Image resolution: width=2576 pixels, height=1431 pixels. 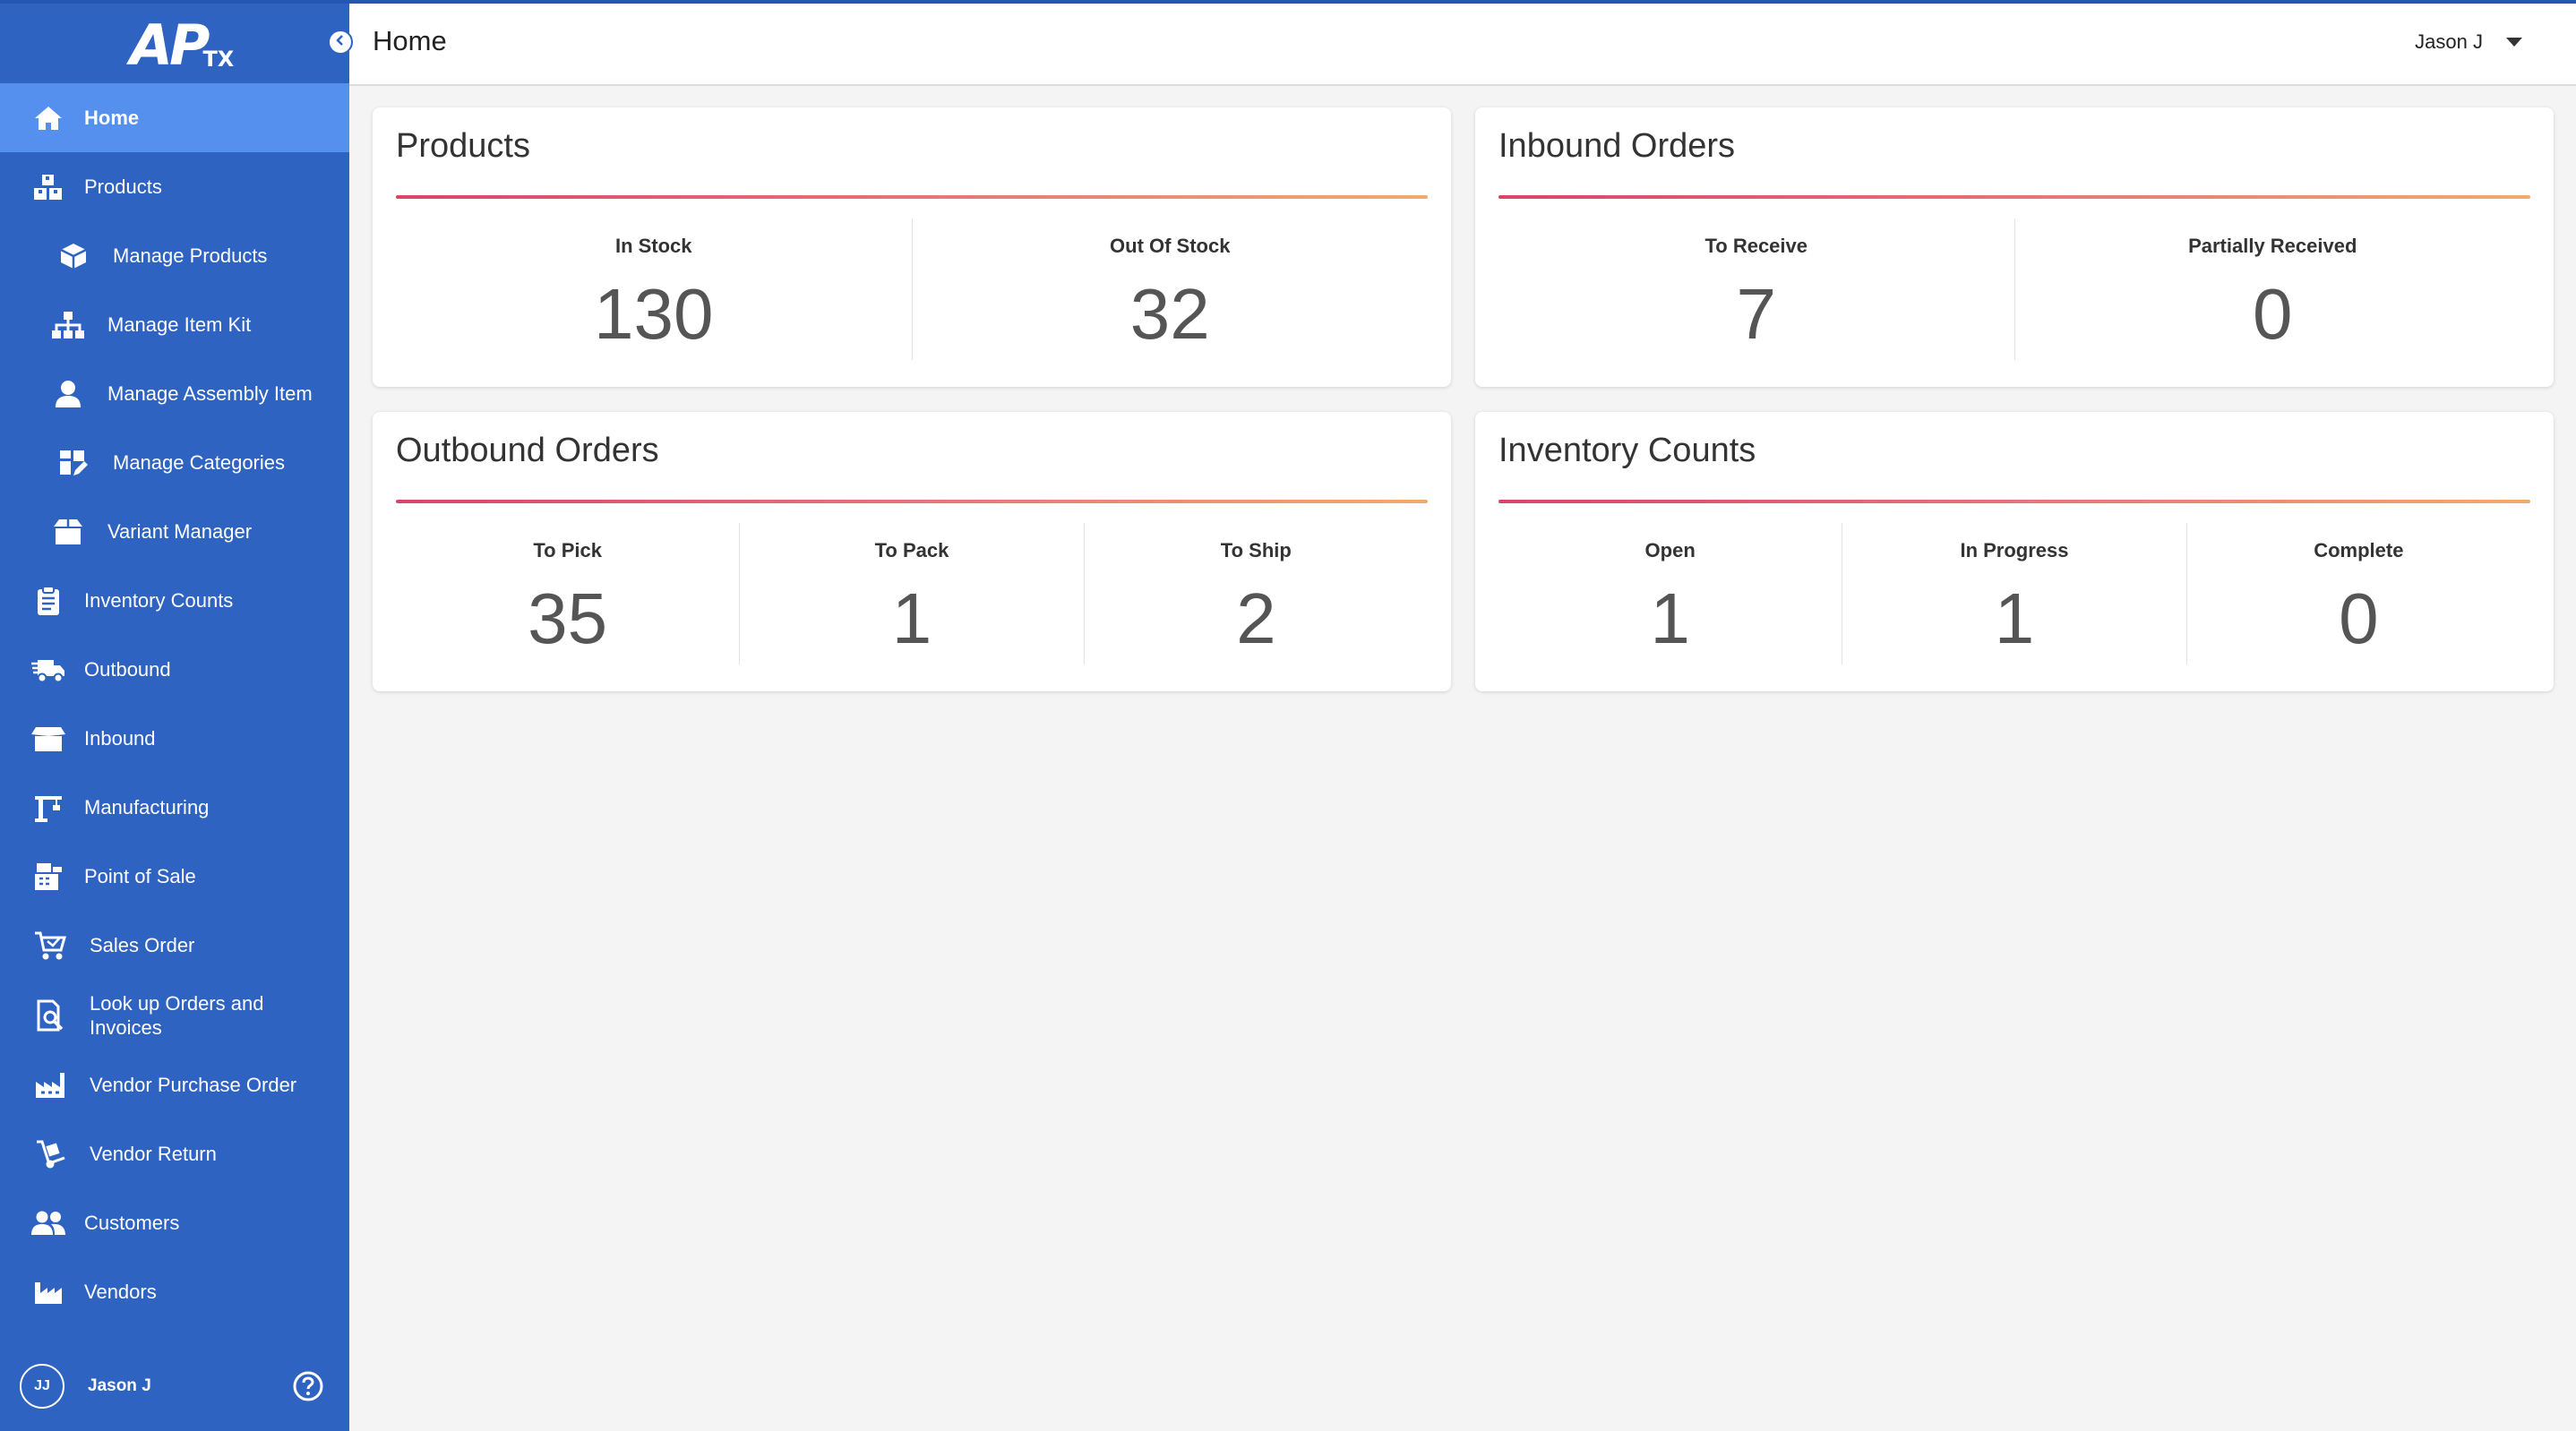 I want to click on stat-label: Complete, so click(x=2359, y=550).